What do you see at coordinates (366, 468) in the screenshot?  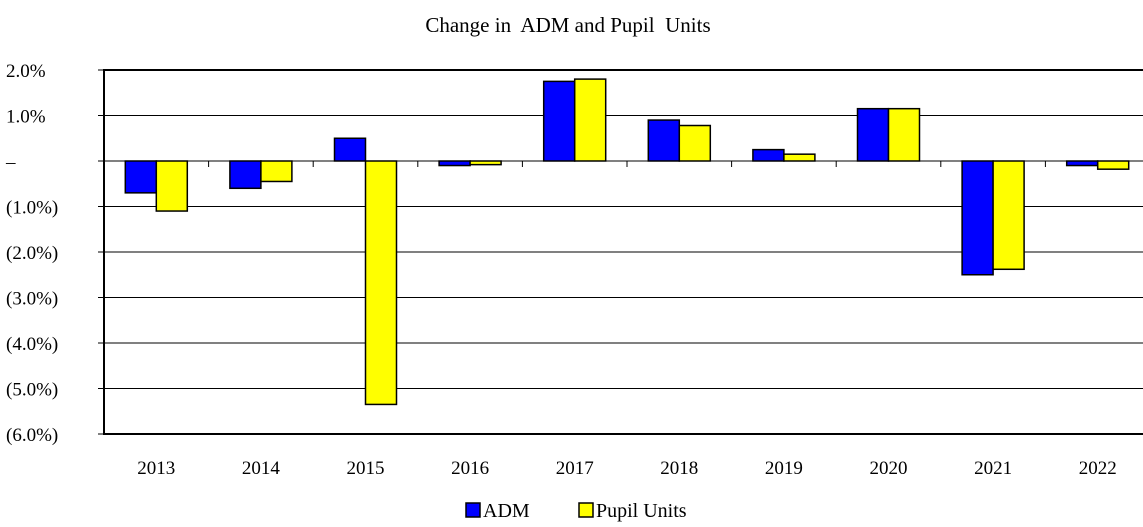 I see `x-tick-label: 2015` at bounding box center [366, 468].